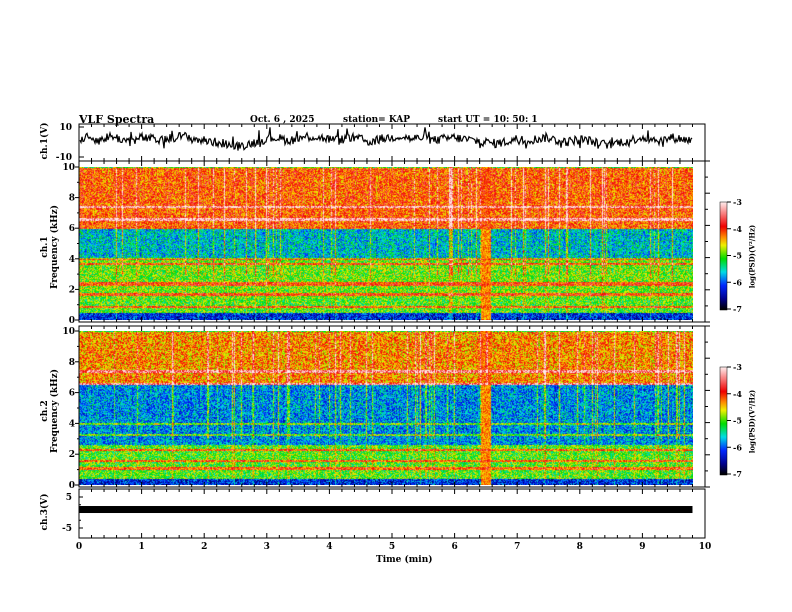  What do you see at coordinates (488, 120) in the screenshot?
I see `start-time-label: start UT = 10: 50: 1` at bounding box center [488, 120].